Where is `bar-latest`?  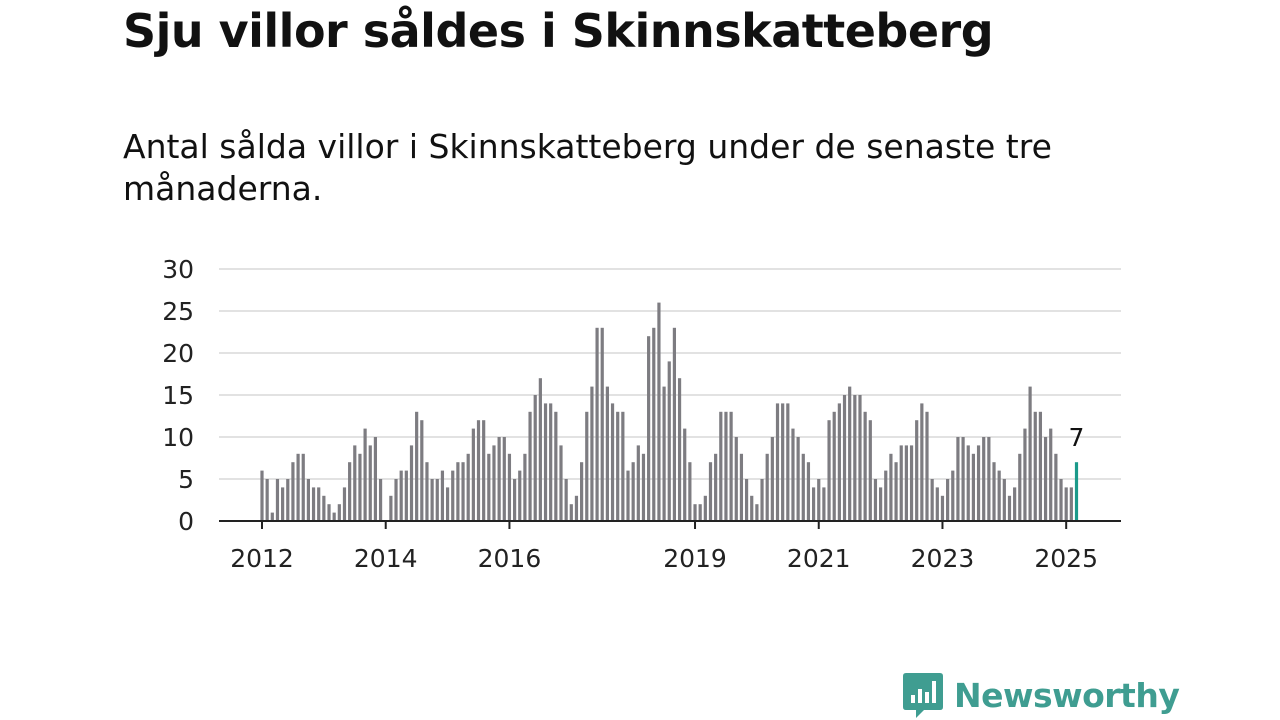 bar-latest is located at coordinates (1076, 491).